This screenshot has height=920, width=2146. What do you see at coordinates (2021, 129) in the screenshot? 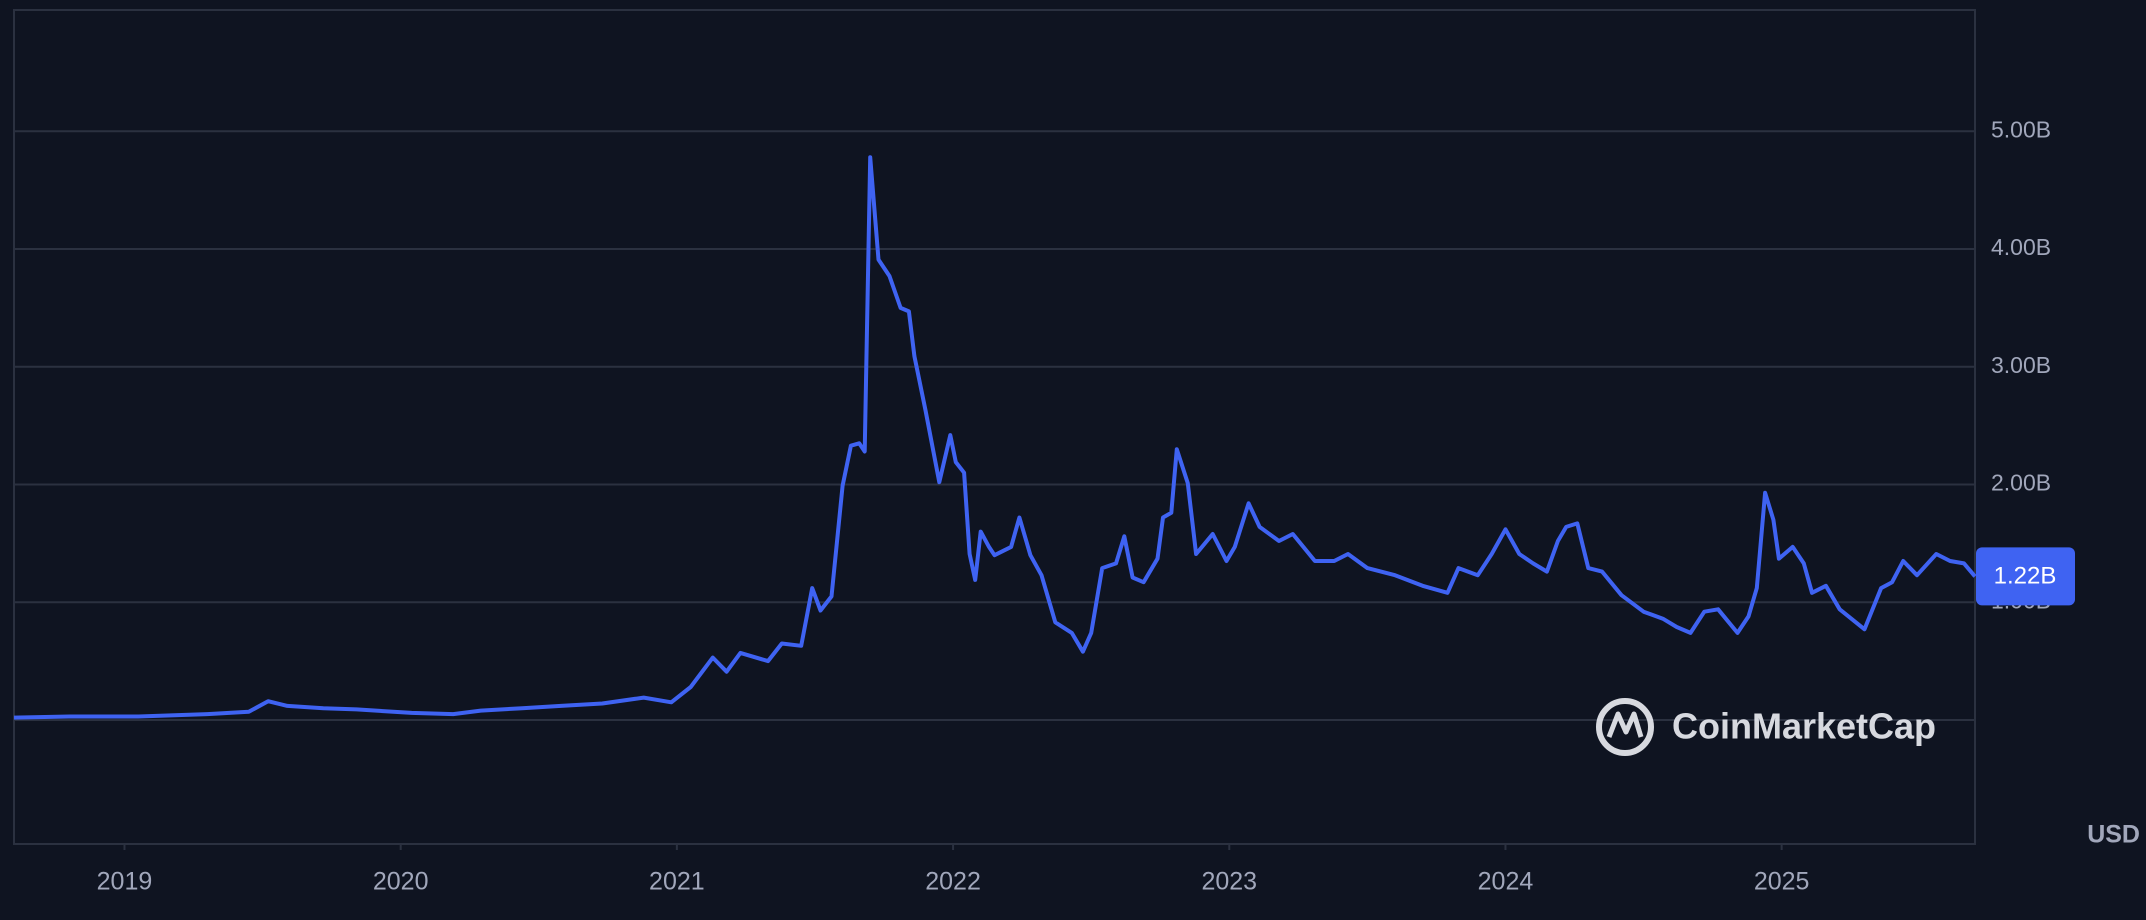
I see `y-tick-label: 5.00B` at bounding box center [2021, 129].